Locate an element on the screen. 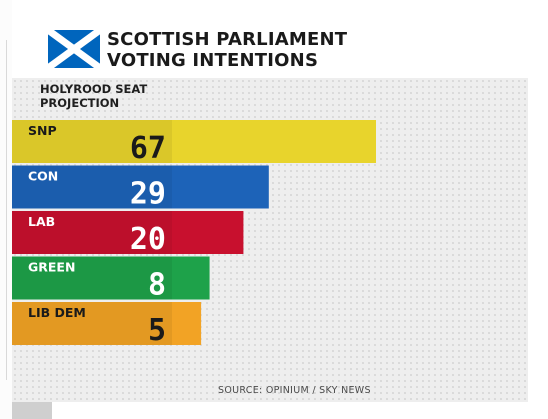 The height and width of the screenshot is (419, 548). bar-shade-snp is located at coordinates (92, 141).